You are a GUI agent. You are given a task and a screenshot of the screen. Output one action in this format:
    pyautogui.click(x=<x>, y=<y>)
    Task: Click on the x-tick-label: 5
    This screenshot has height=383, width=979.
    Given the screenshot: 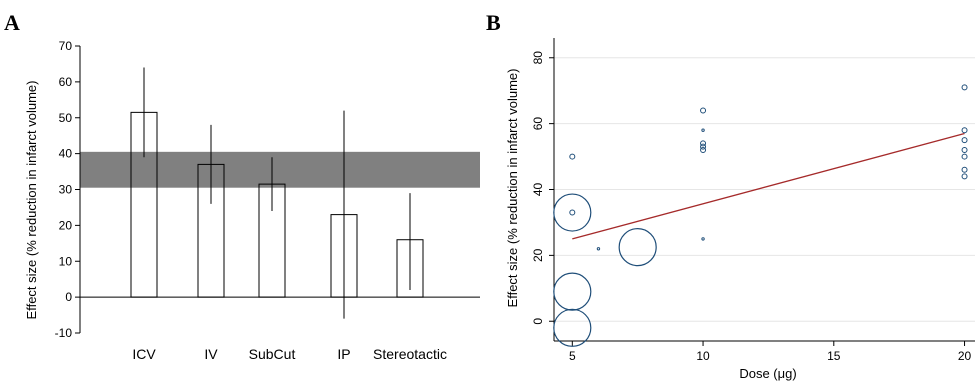 What is the action you would take?
    pyautogui.click(x=572, y=356)
    